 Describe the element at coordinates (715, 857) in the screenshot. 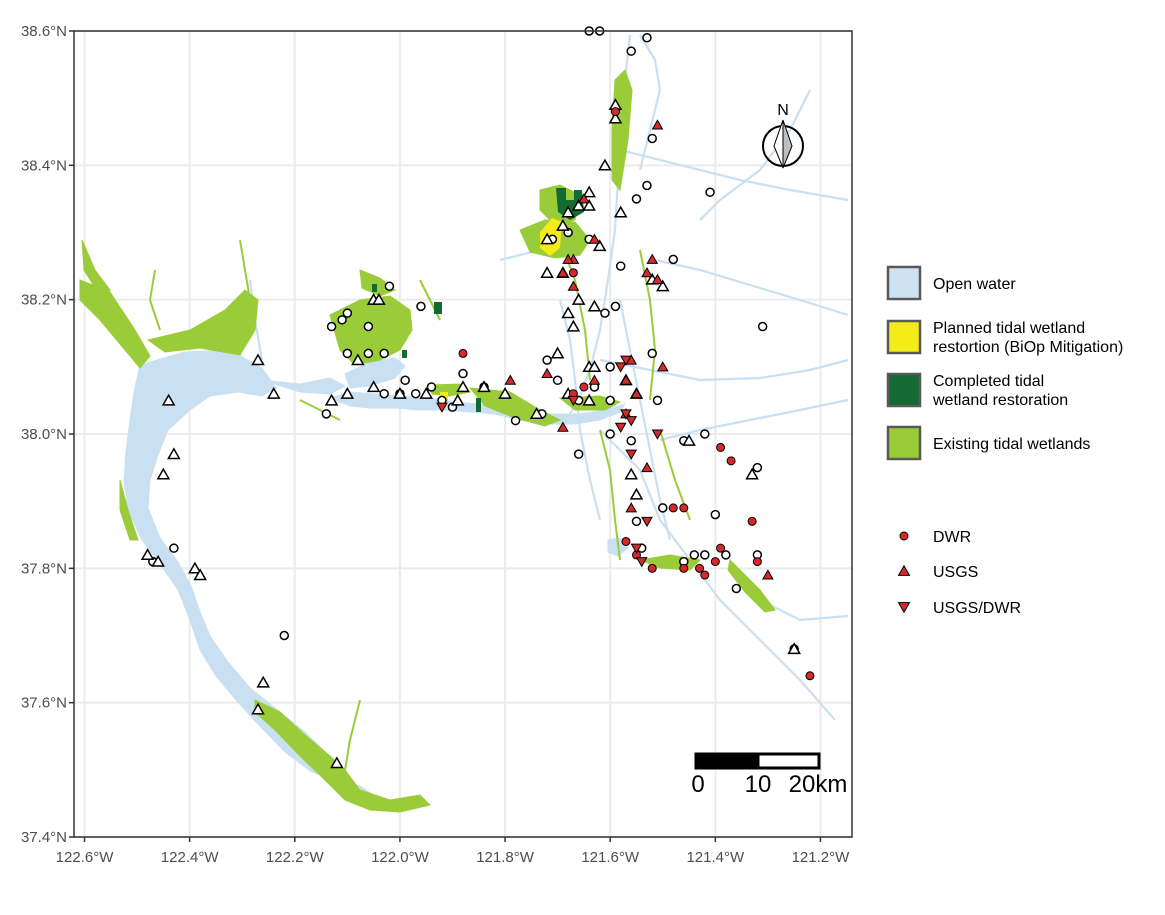

I see `x-tick-label: 121.4°W` at that location.